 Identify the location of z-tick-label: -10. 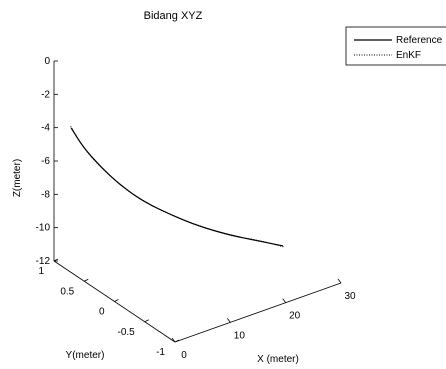
(43, 228).